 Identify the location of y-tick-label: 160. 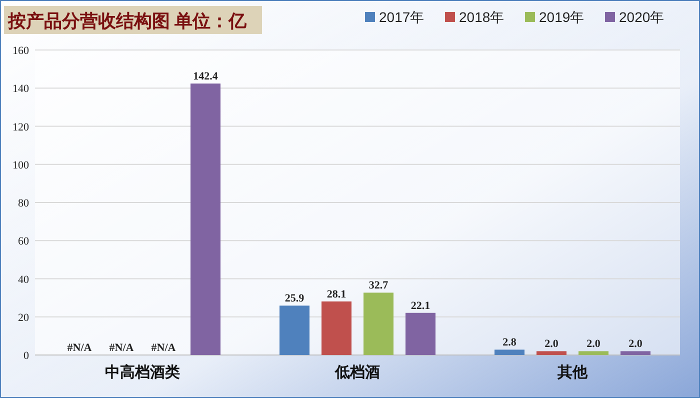
(21, 51).